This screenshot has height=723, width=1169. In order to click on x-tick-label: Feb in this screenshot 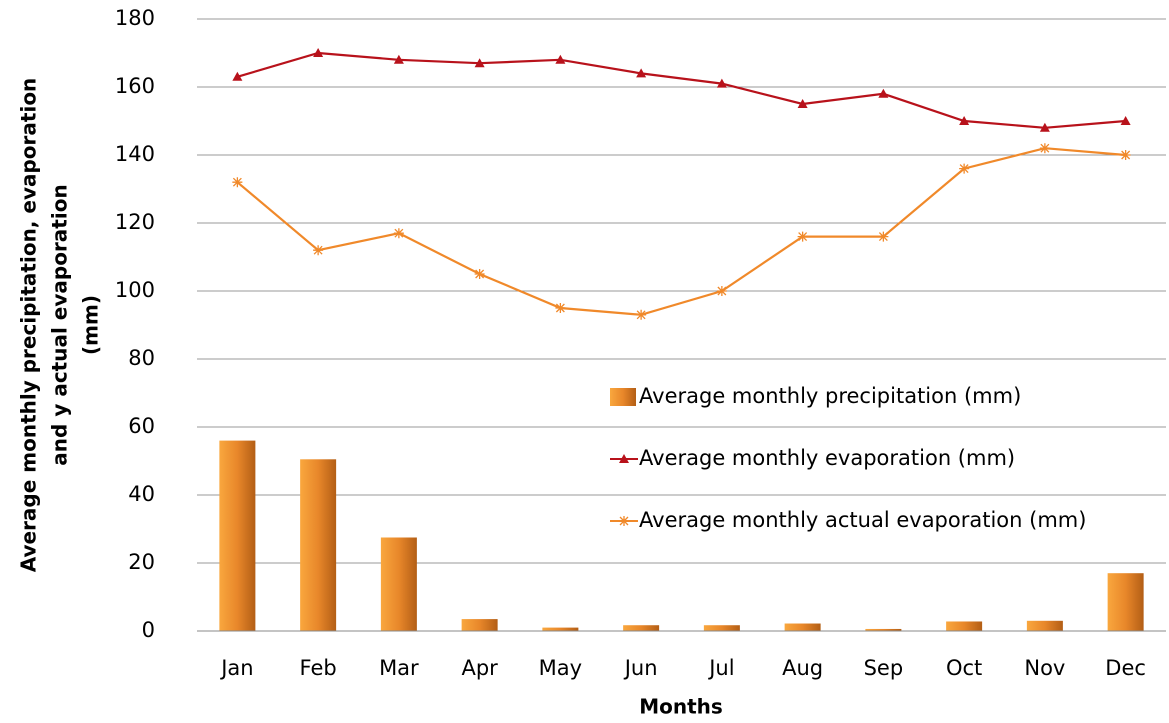, I will do `click(318, 668)`.